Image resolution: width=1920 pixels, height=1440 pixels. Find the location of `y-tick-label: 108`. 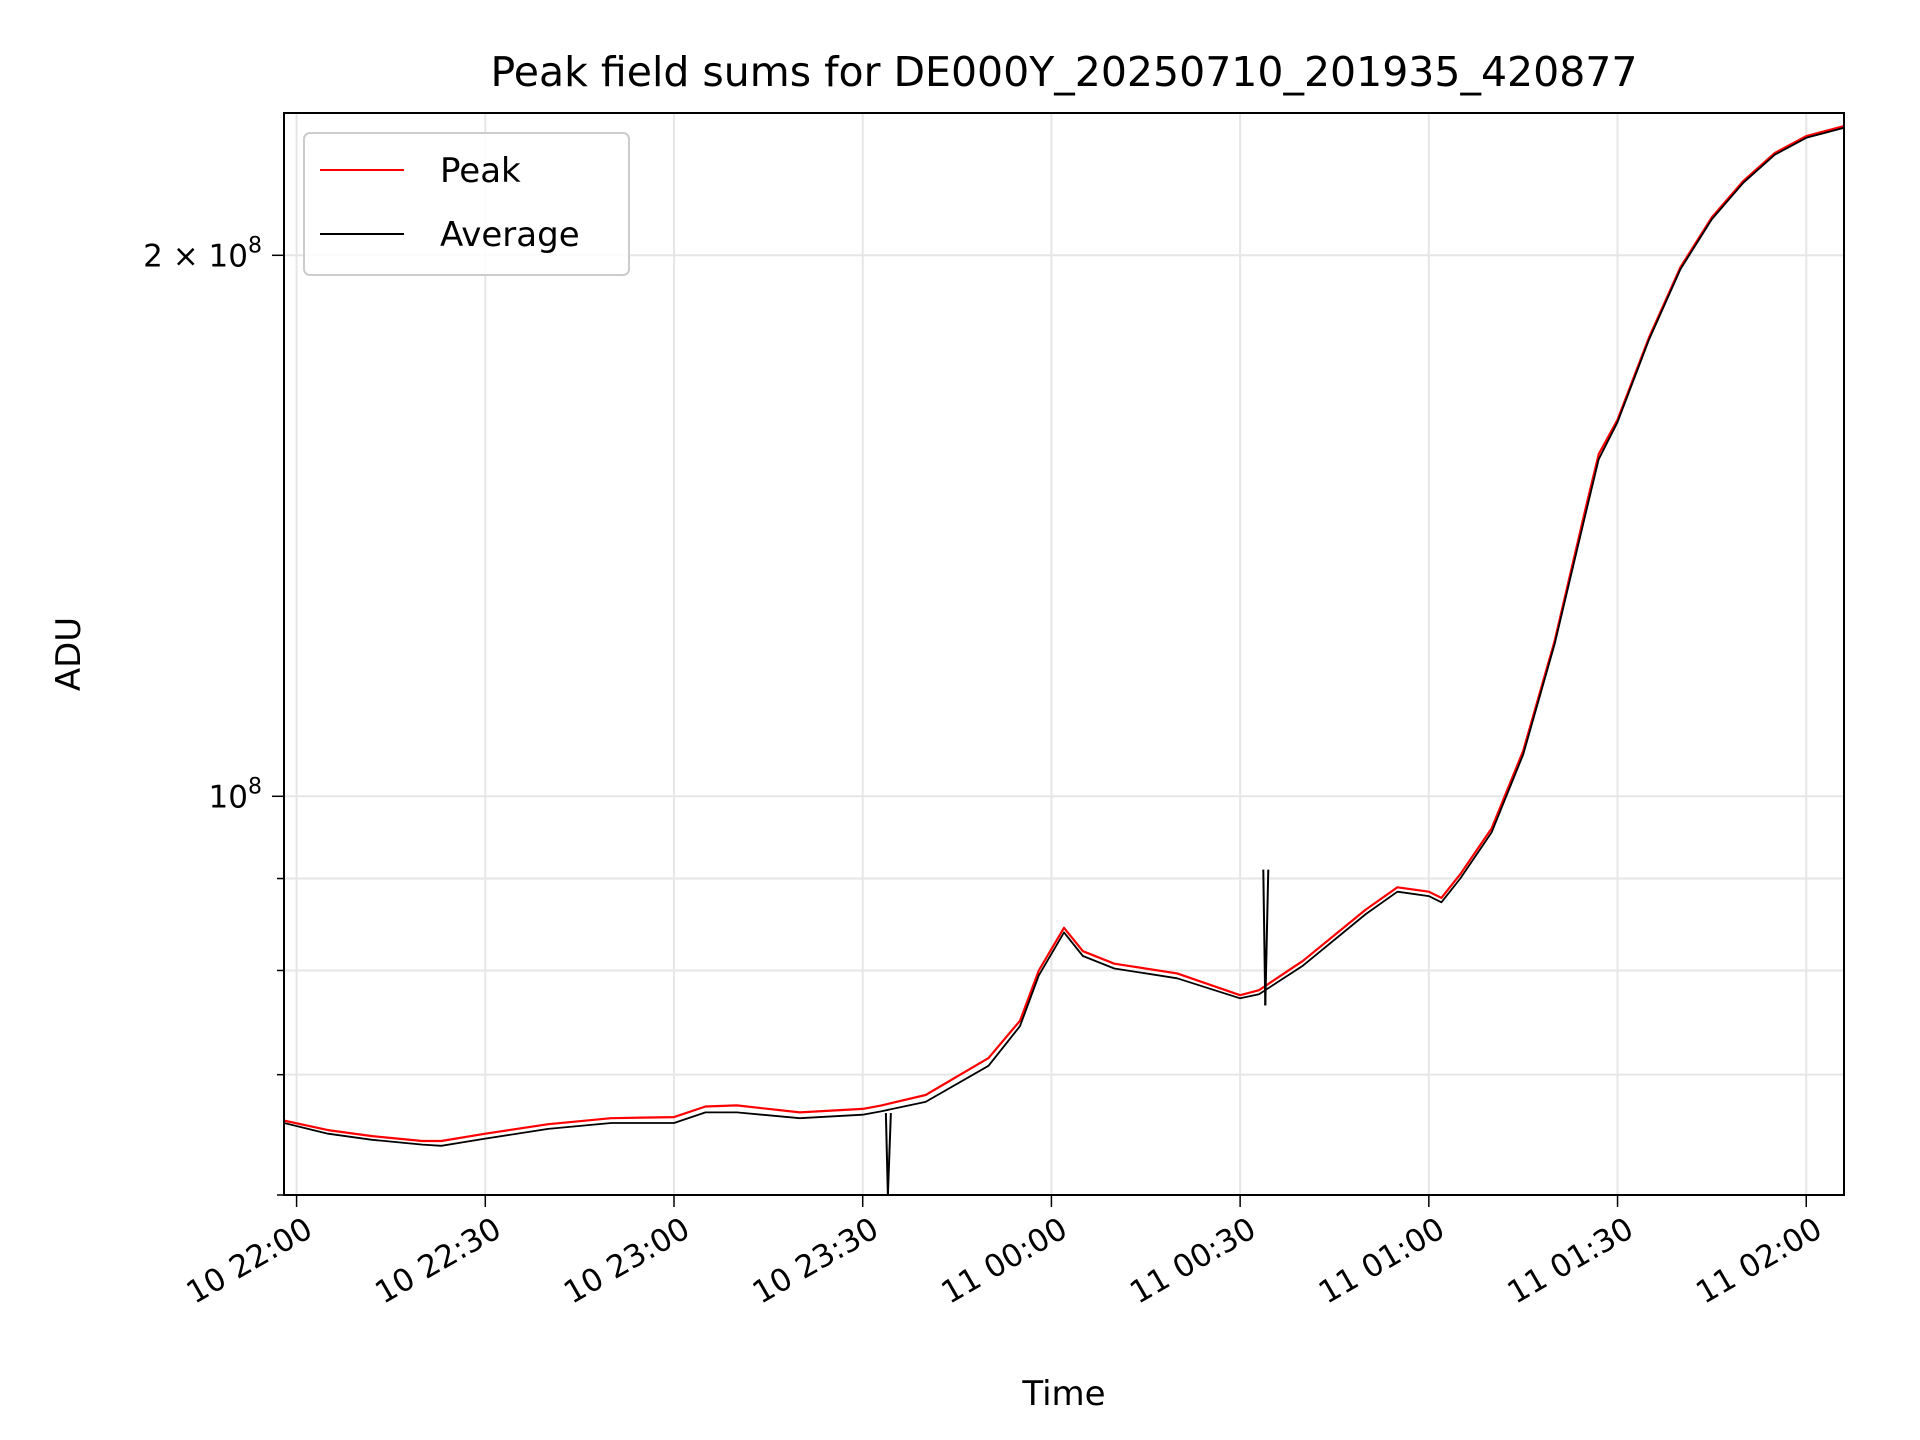

y-tick-label: 108 is located at coordinates (235, 794).